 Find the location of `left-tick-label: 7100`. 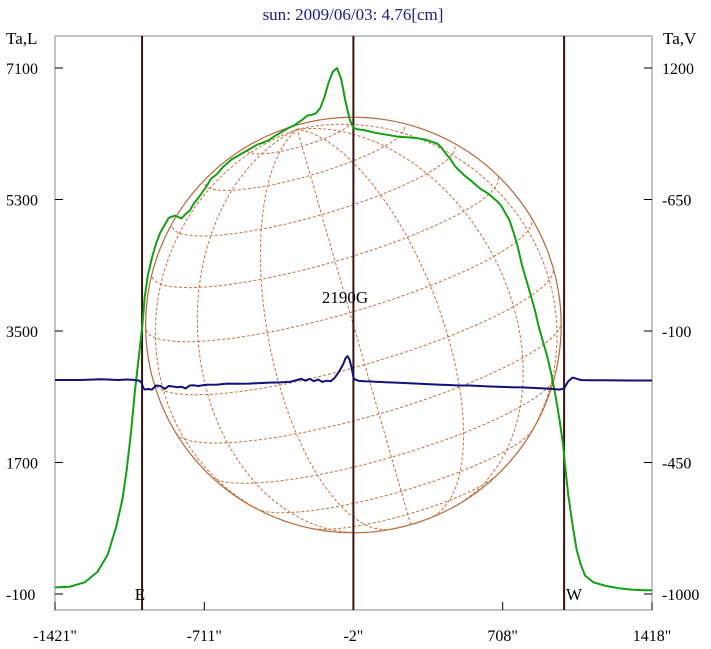

left-tick-label: 7100 is located at coordinates (22, 69).